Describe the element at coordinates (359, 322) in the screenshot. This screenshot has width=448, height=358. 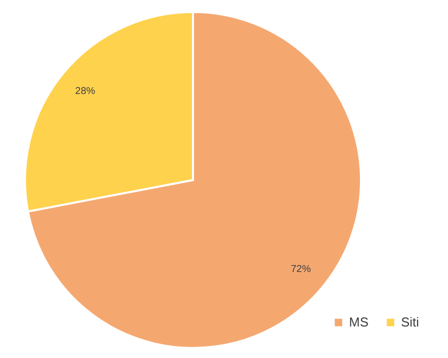
I see `legend-label: MS` at that location.